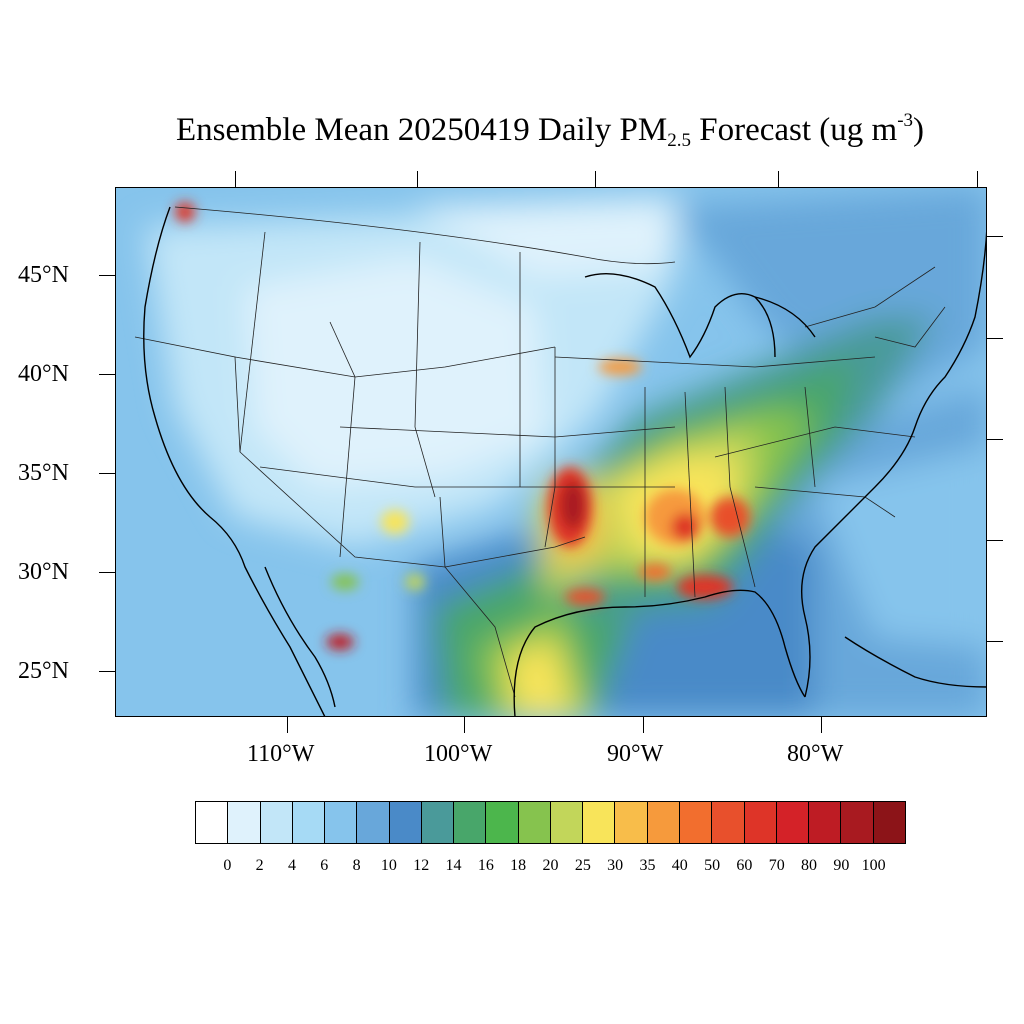 The height and width of the screenshot is (1024, 1024). I want to click on colorbar-label: 8, so click(356, 865).